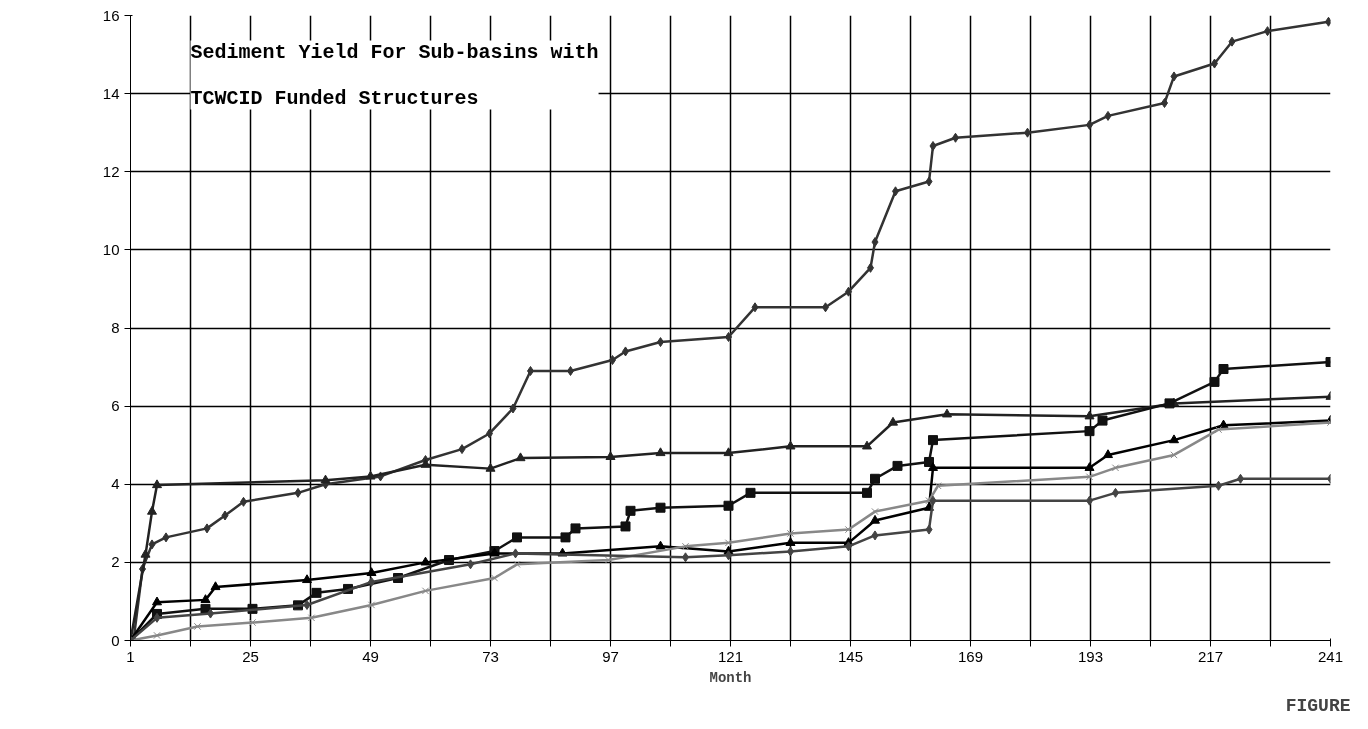 The height and width of the screenshot is (729, 1368). What do you see at coordinates (115, 562) in the screenshot?
I see `y-tick-label: 2` at bounding box center [115, 562].